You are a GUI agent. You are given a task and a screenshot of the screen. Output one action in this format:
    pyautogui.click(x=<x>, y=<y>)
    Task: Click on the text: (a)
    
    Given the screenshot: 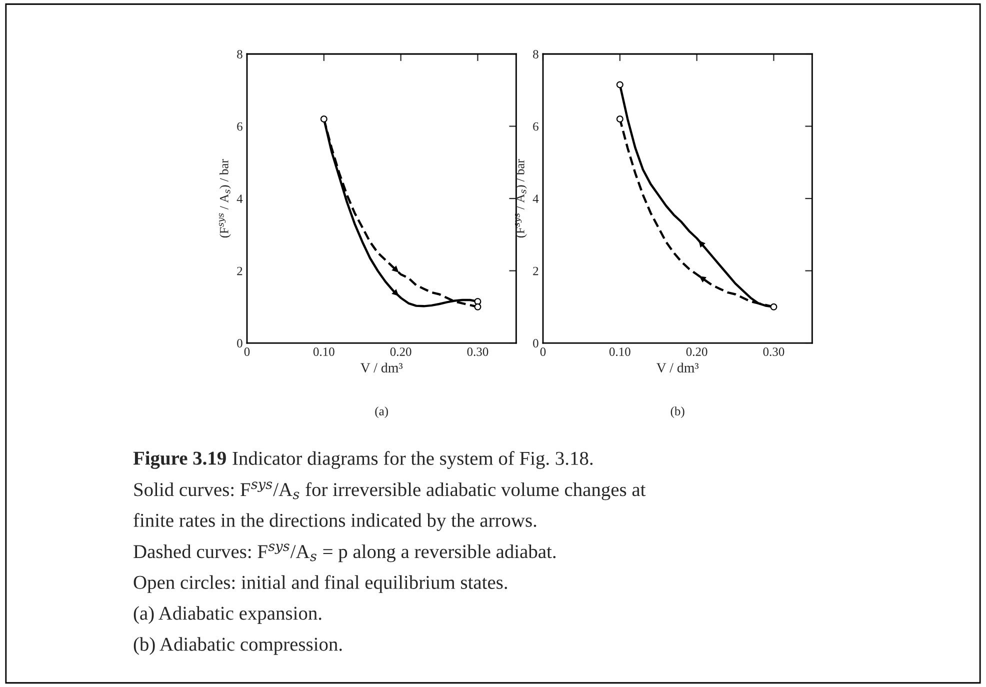 What is the action you would take?
    pyautogui.click(x=381, y=412)
    